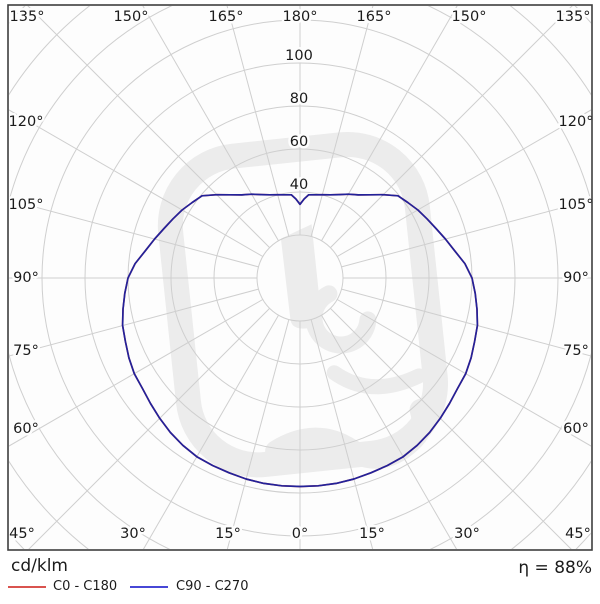 This screenshot has width=600, height=604. What do you see at coordinates (299, 185) in the screenshot?
I see `radial-tick-label: 40` at bounding box center [299, 185].